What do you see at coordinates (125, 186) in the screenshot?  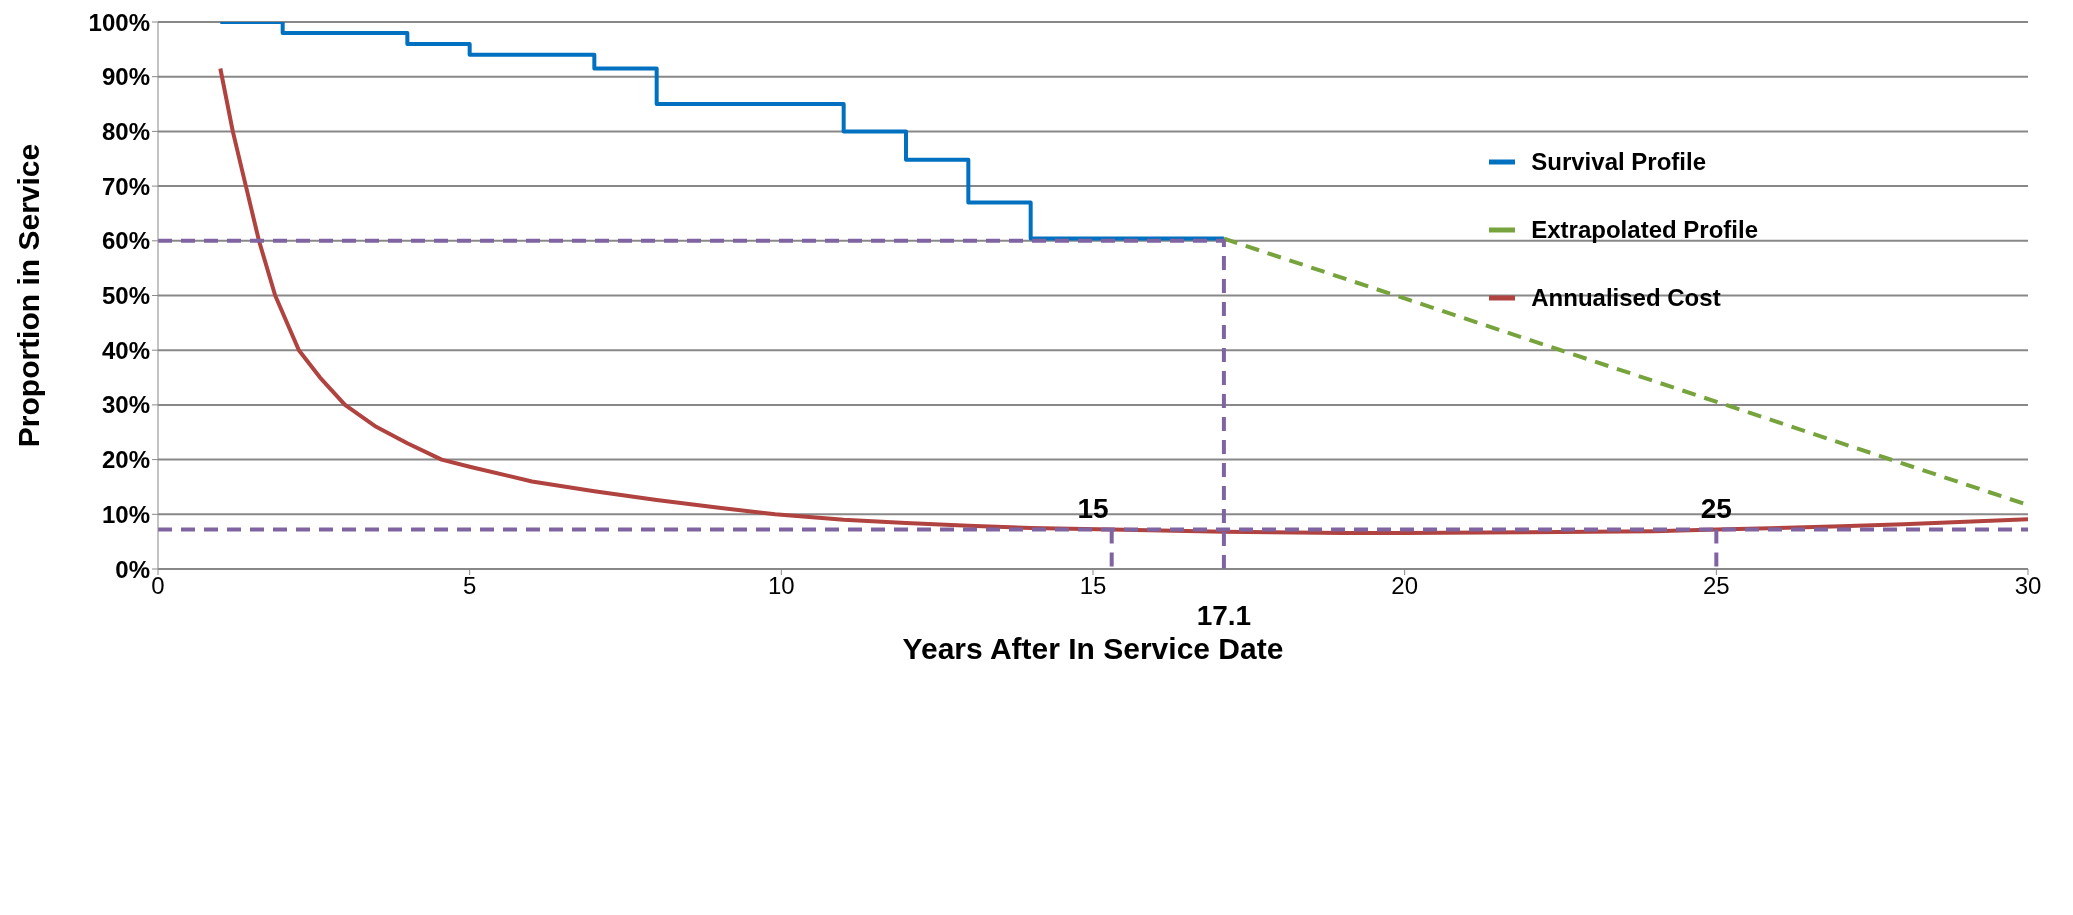 I see `y-tick-label: 70%` at bounding box center [125, 186].